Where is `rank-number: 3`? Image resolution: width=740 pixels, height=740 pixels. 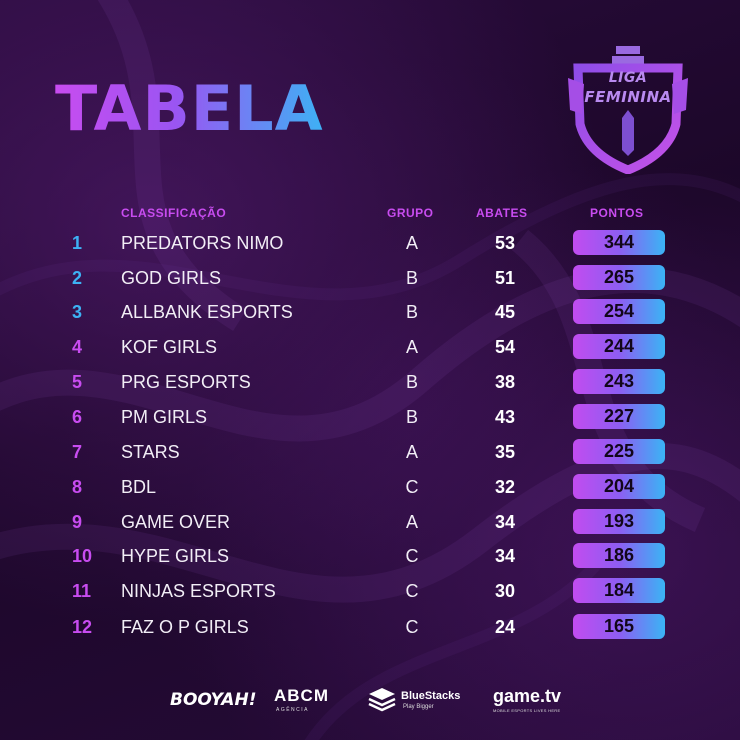
rank-number: 3 is located at coordinates (77, 312).